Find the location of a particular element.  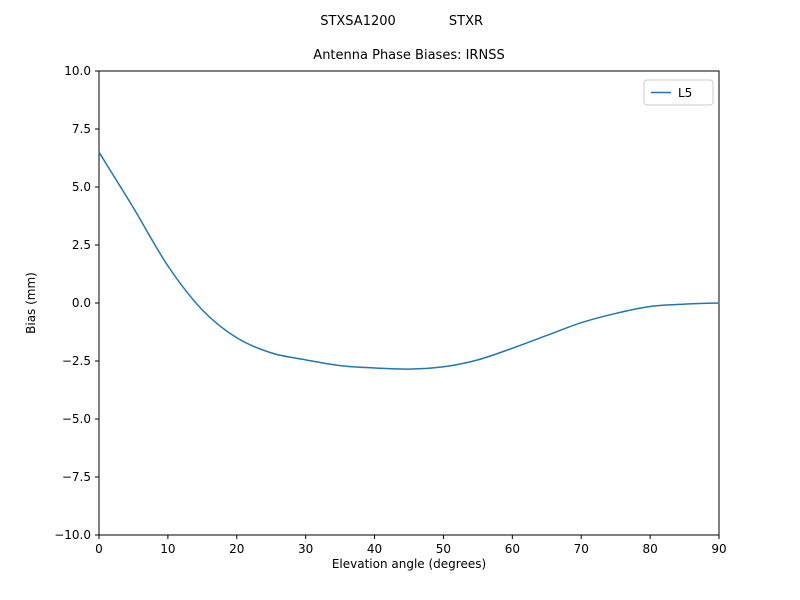

figure-suptitle-station: STXSA1200 is located at coordinates (358, 21).